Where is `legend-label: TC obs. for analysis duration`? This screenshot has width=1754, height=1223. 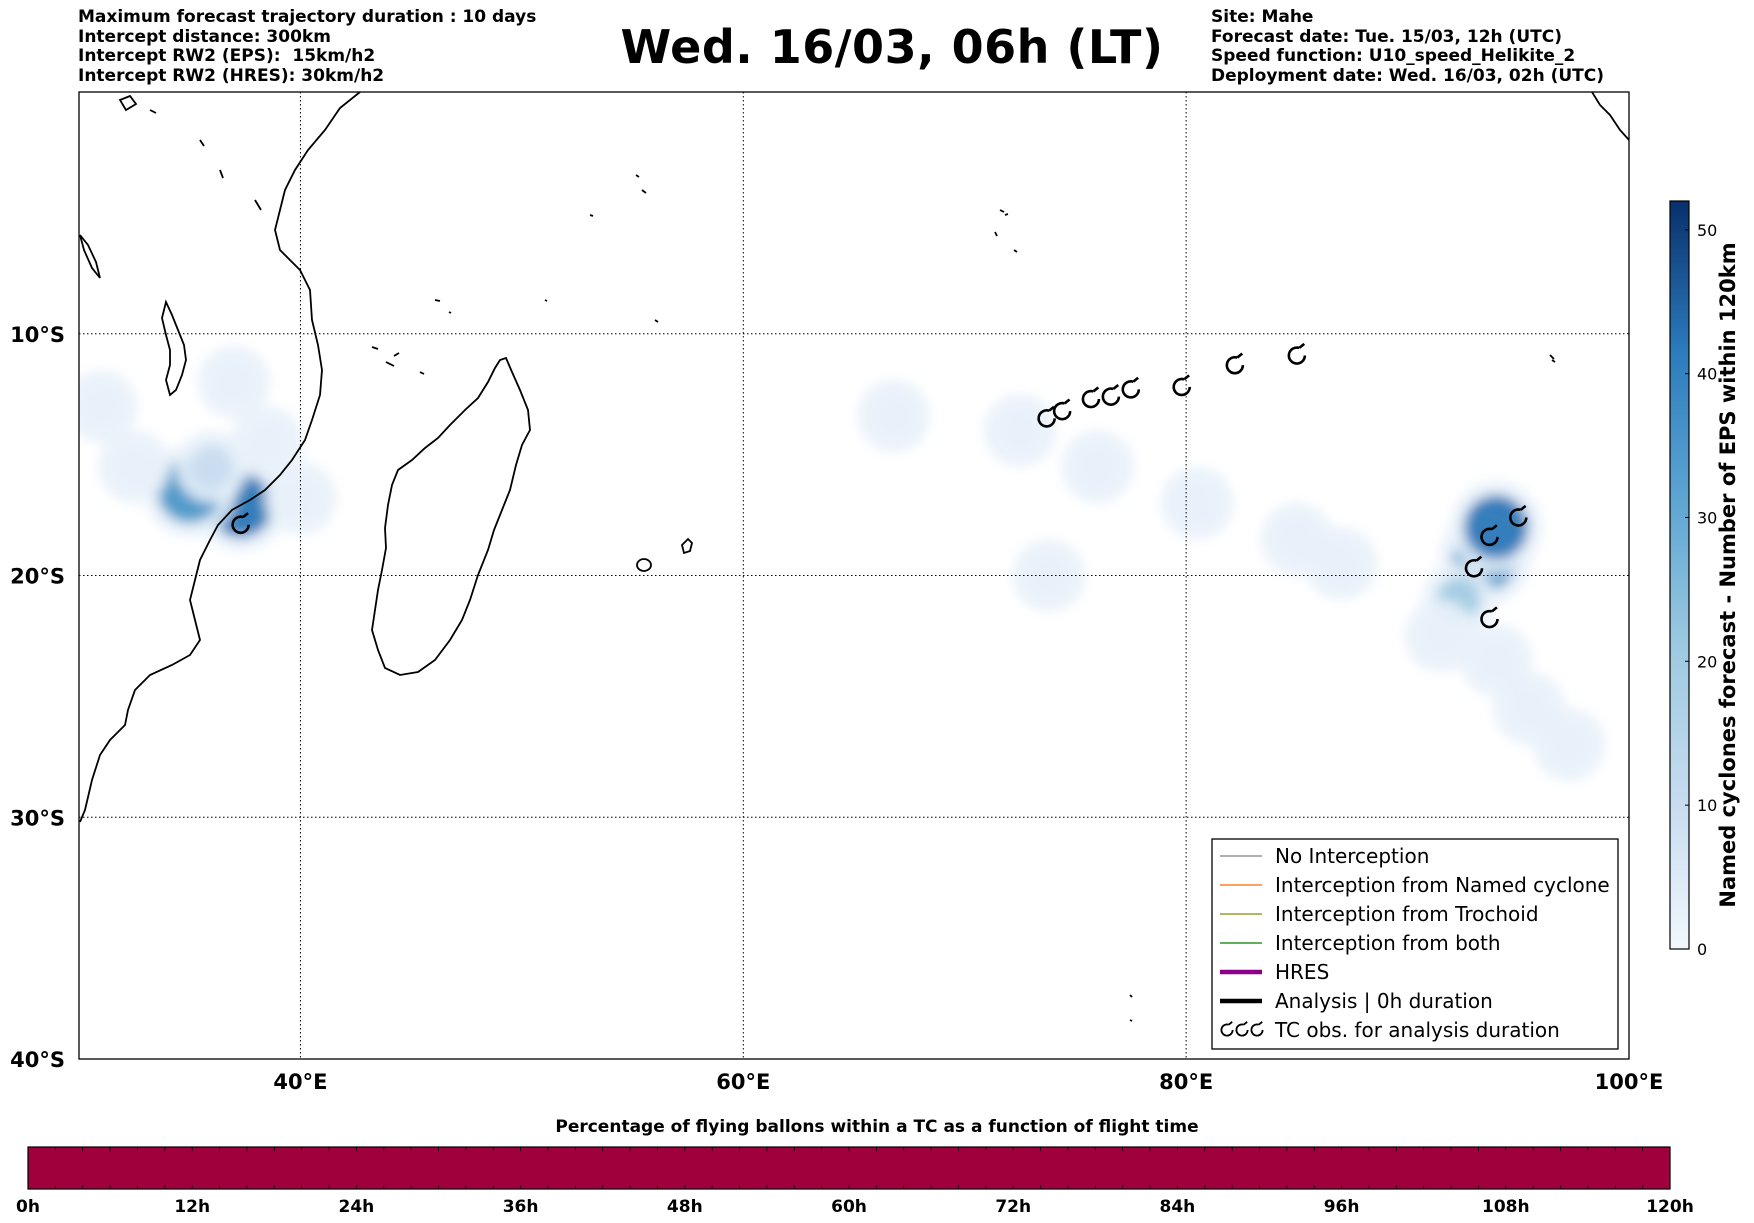 legend-label: TC obs. for analysis duration is located at coordinates (1417, 1030).